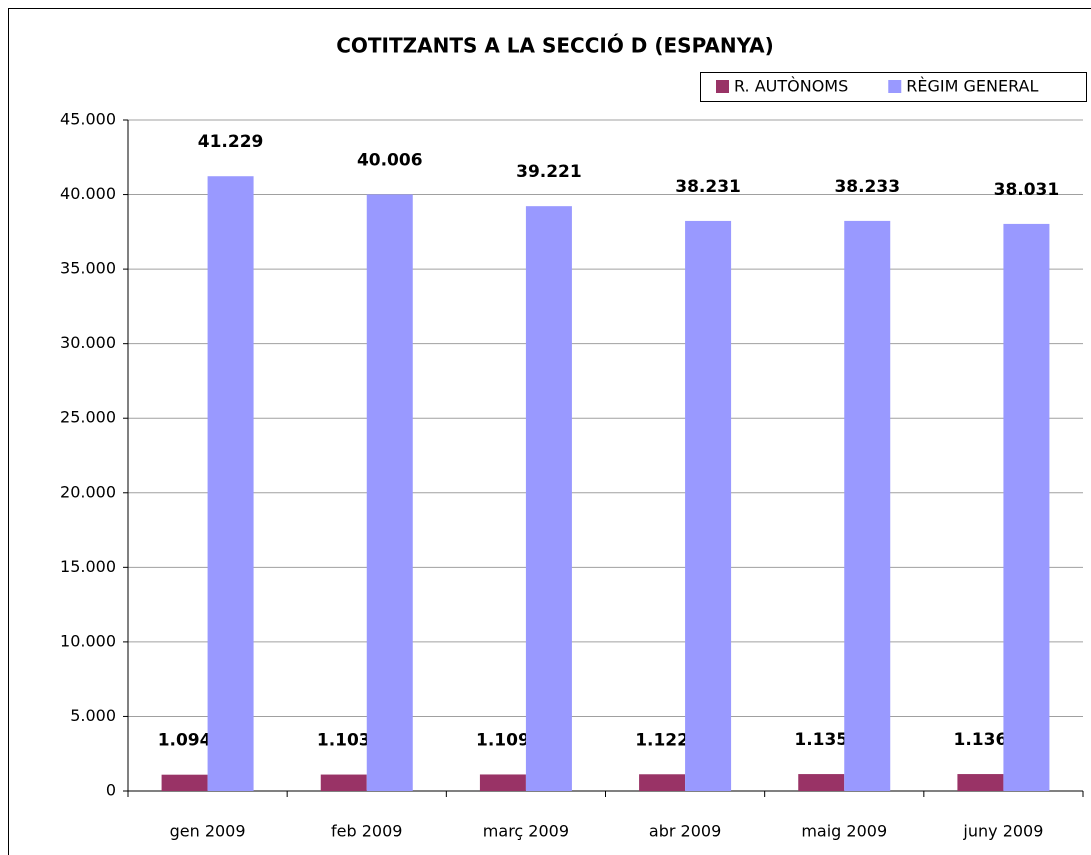 The width and height of the screenshot is (1091, 855). I want to click on y-tick-label: 30.000, so click(88, 342).